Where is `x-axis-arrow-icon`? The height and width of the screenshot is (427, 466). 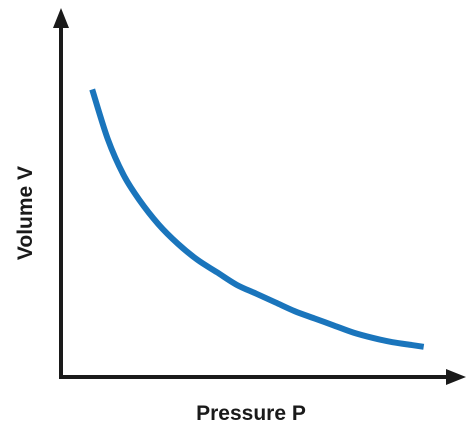
x-axis-arrow-icon is located at coordinates (456, 377).